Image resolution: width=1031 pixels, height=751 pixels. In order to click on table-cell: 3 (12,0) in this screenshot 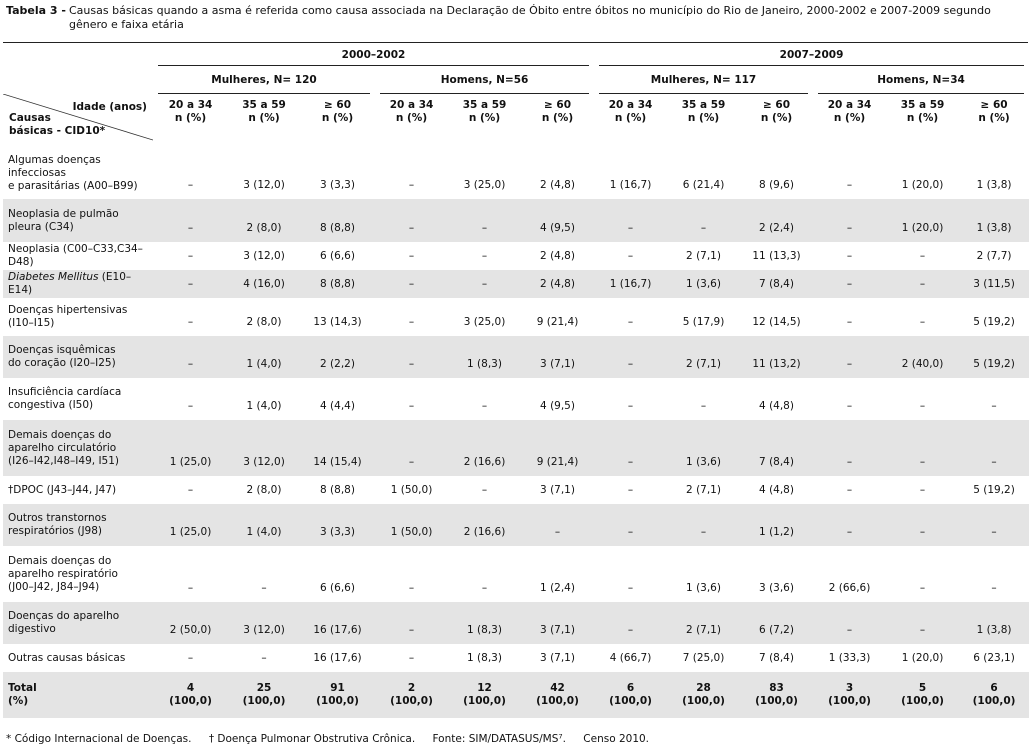, I will do `click(264, 448)`.